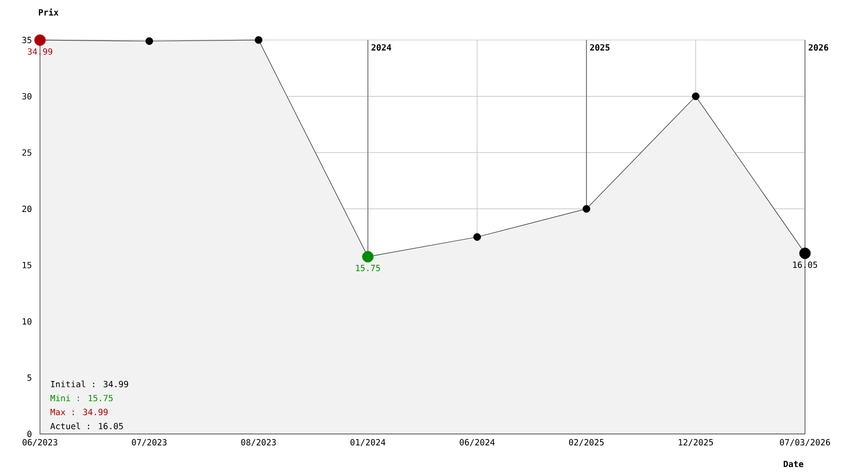 The width and height of the screenshot is (844, 474). I want to click on x-tick-label: 06/2024, so click(477, 442).